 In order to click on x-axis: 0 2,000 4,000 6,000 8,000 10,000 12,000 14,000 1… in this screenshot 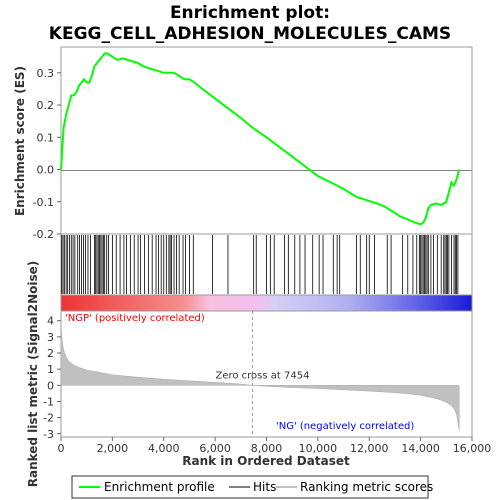, I will do `click(275, 446)`.